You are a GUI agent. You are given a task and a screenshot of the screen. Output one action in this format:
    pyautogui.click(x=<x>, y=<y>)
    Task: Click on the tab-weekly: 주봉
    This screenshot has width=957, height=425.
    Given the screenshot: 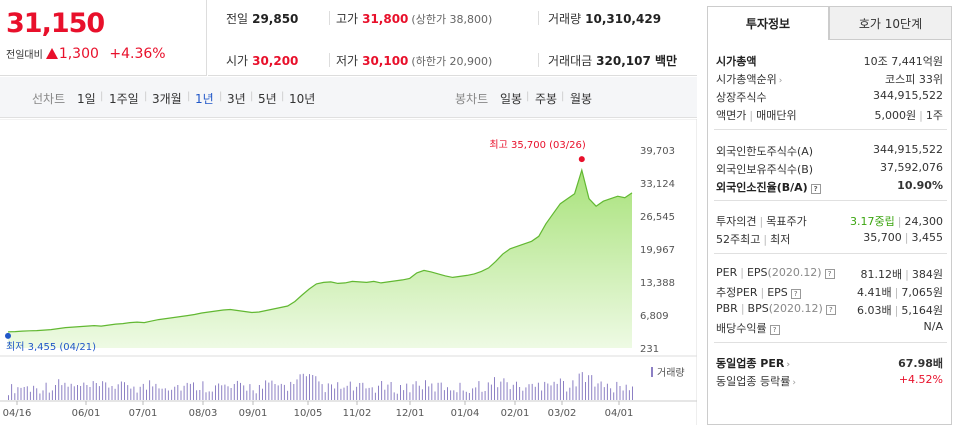 What is the action you would take?
    pyautogui.click(x=546, y=99)
    